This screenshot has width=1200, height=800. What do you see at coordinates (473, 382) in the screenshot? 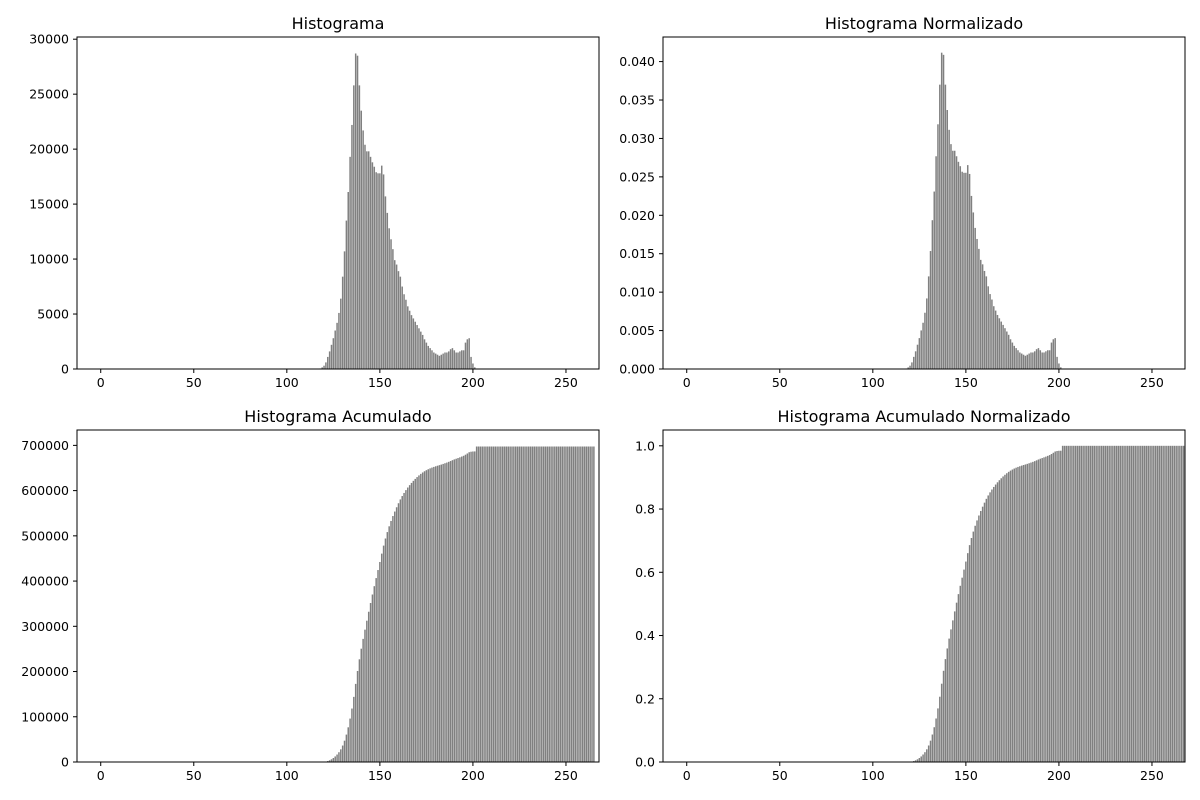
I see `x-tick-label: 200` at bounding box center [473, 382].